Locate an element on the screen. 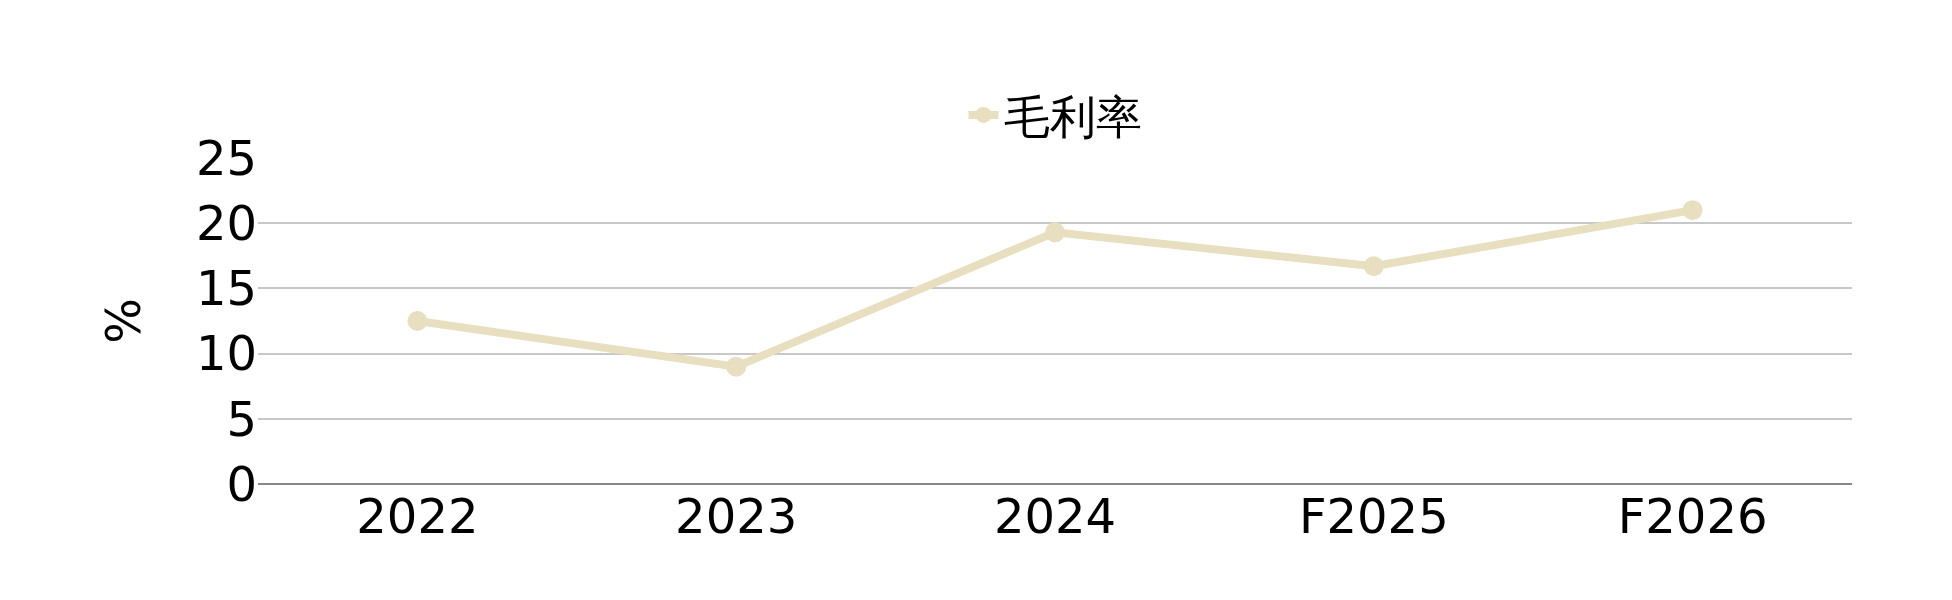  y-tick-label: 5 is located at coordinates (241, 418).